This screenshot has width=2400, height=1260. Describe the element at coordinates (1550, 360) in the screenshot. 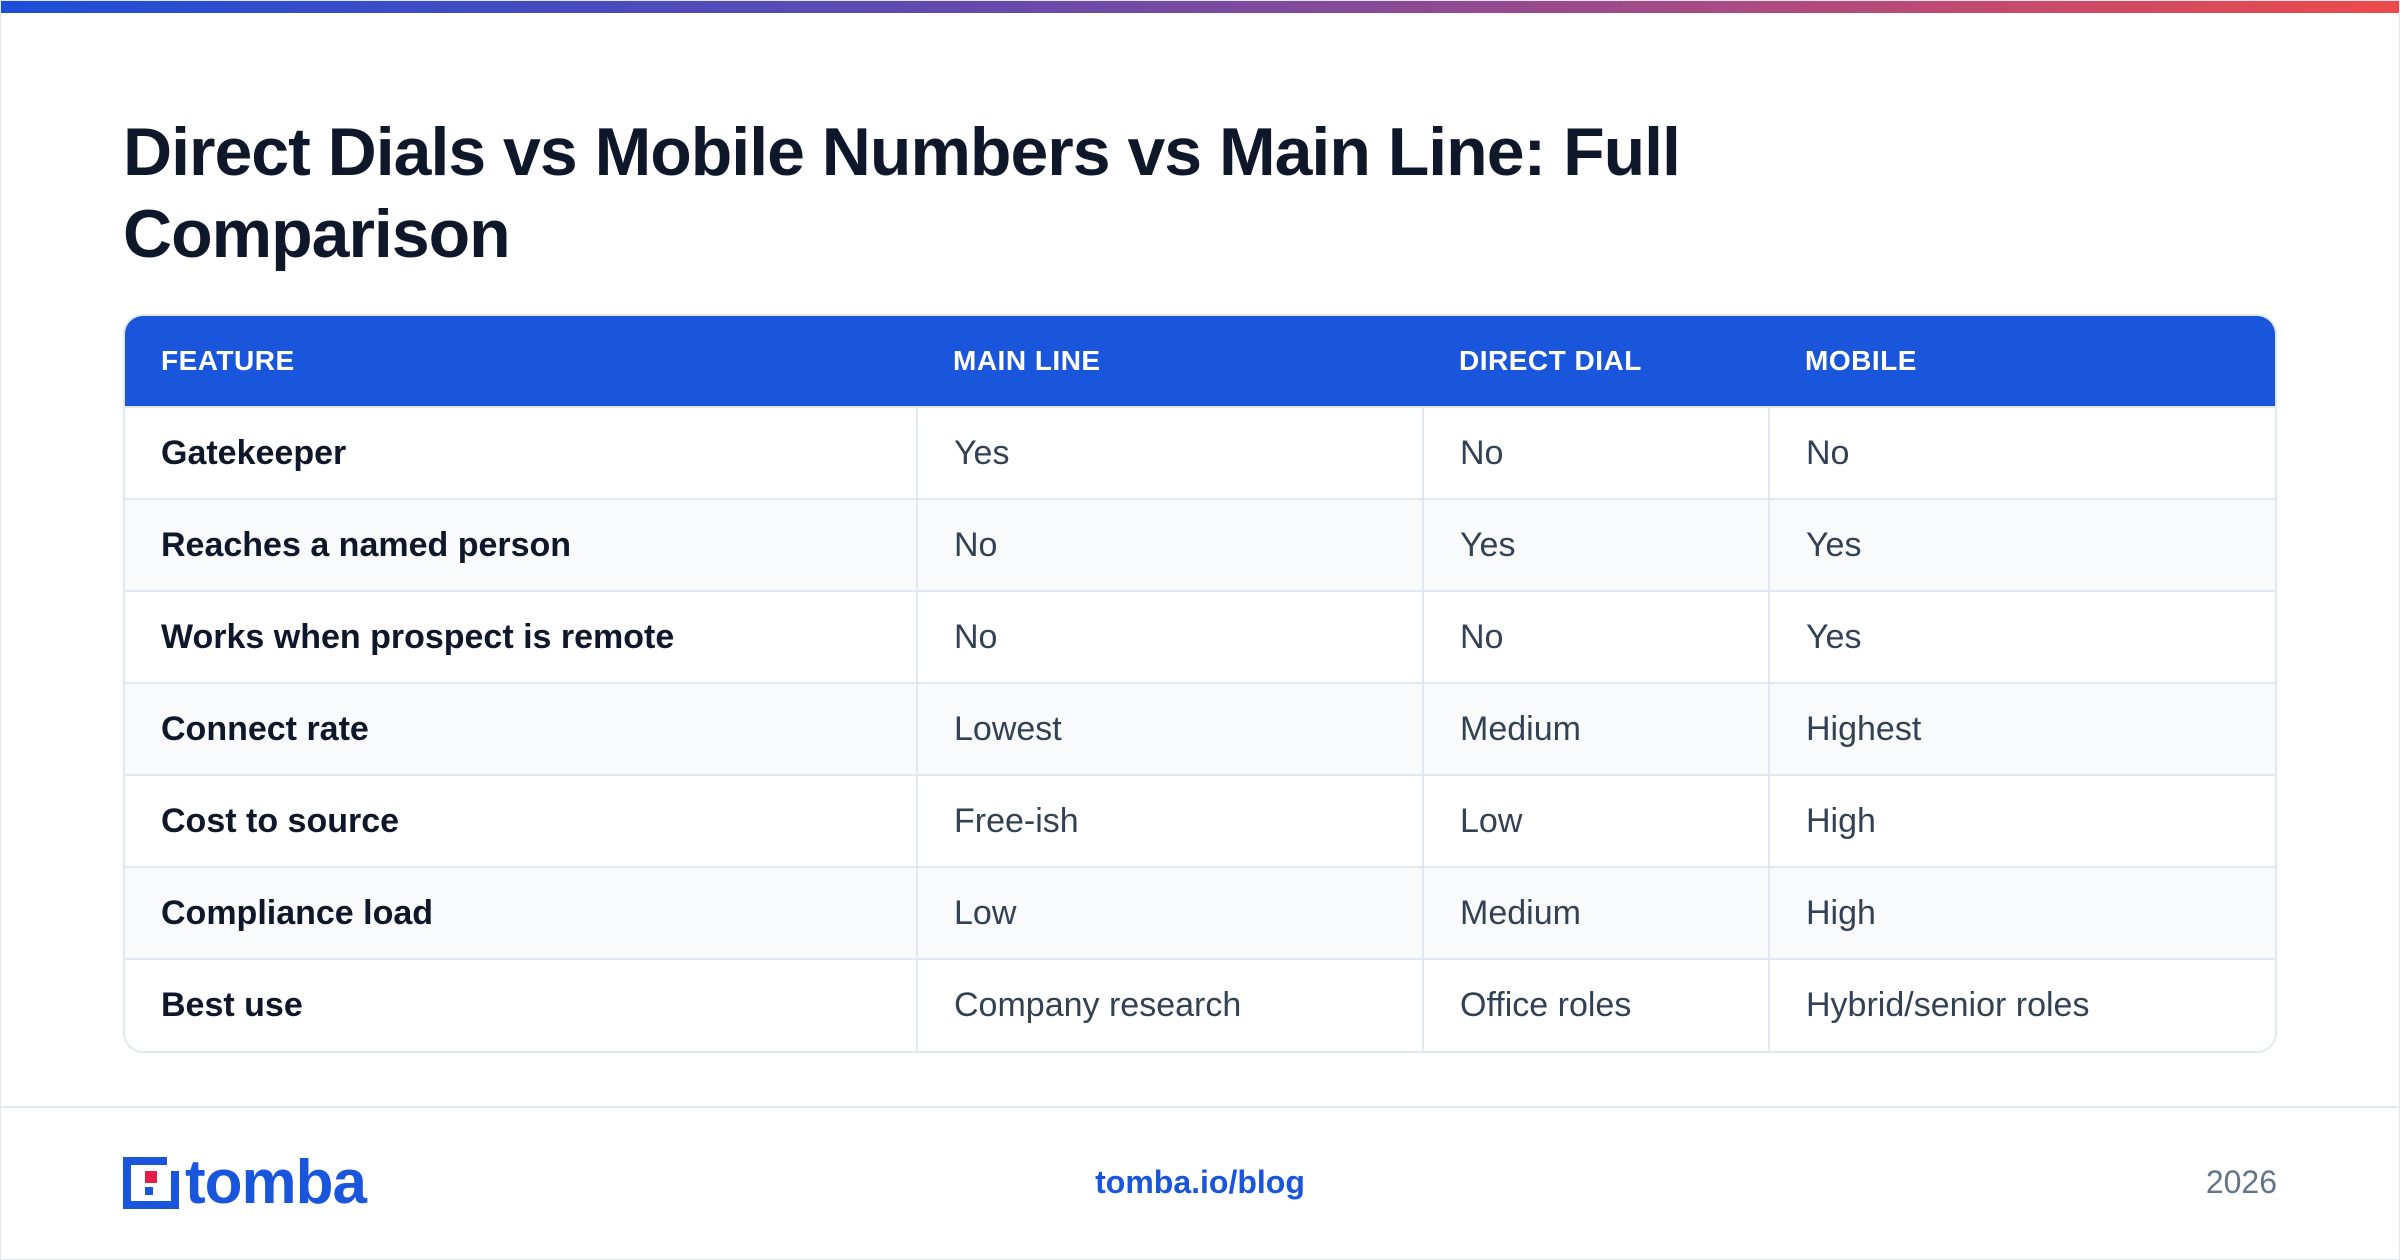

I see `header-direct-dial: DIRECT DIAL` at that location.